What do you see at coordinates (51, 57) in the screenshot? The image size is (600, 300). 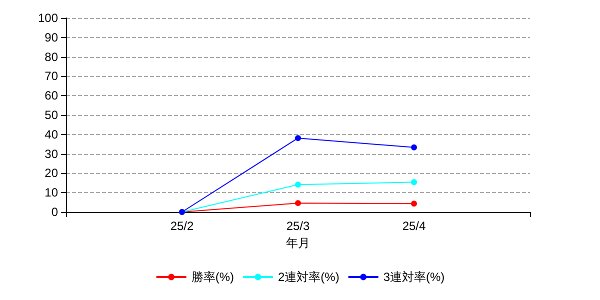 I see `y-tick-label: 80` at bounding box center [51, 57].